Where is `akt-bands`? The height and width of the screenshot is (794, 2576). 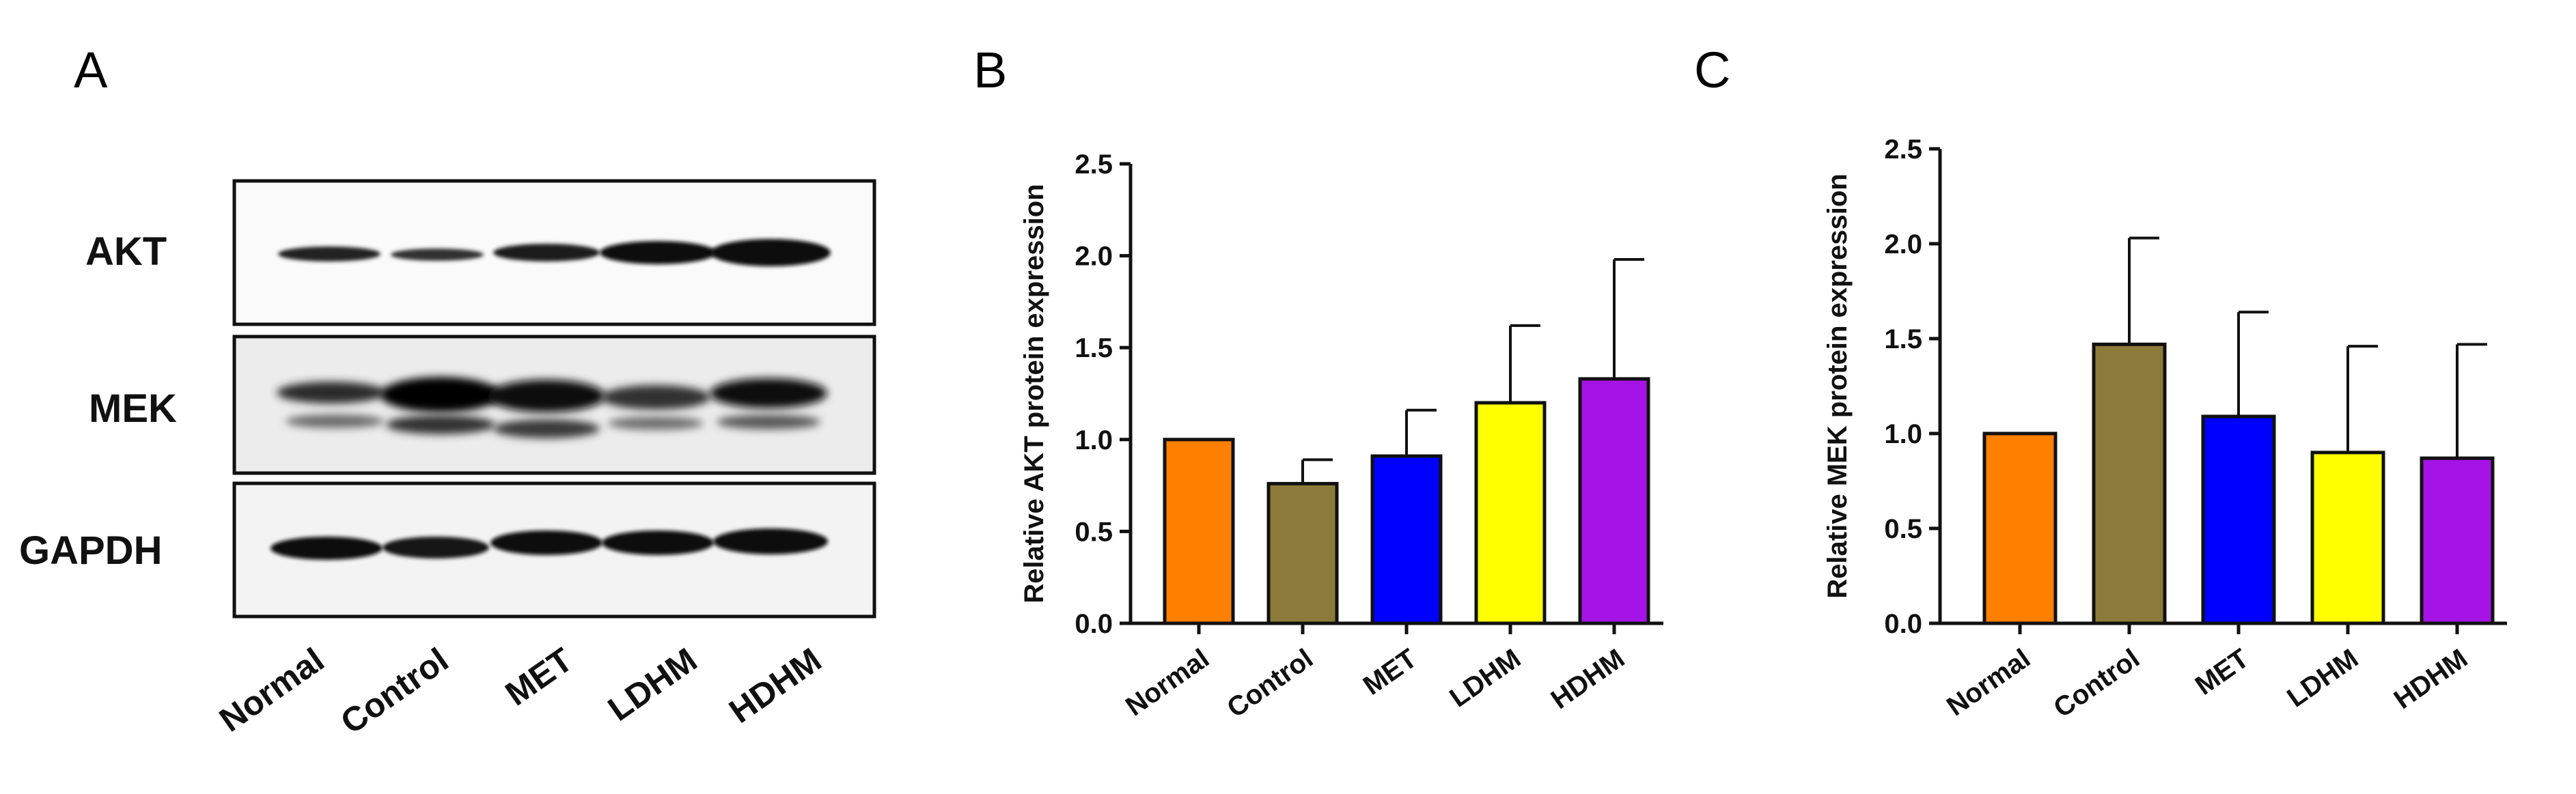 akt-bands is located at coordinates (555, 252).